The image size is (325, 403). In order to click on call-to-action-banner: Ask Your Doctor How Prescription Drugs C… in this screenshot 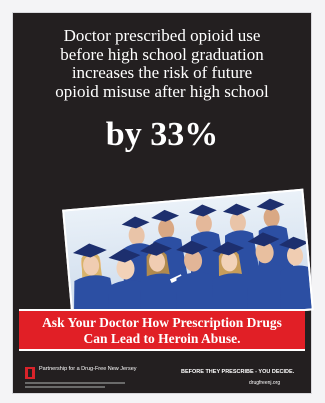, I will do `click(162, 330)`.